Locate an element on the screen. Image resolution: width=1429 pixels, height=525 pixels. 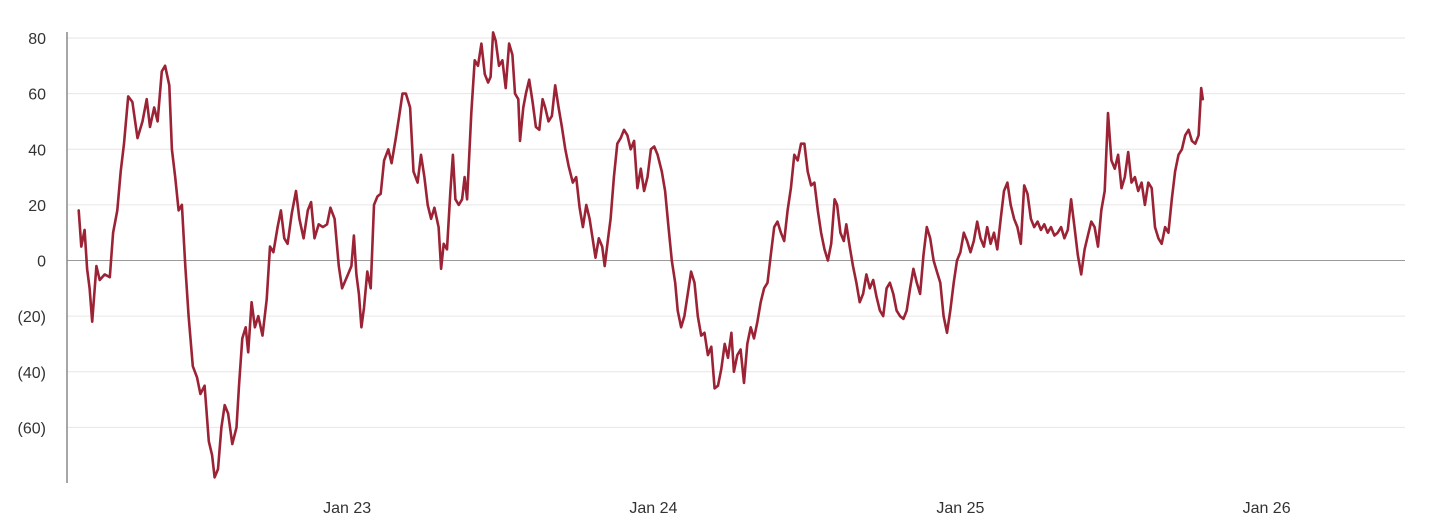
y-tick-label: 20 is located at coordinates (37, 206).